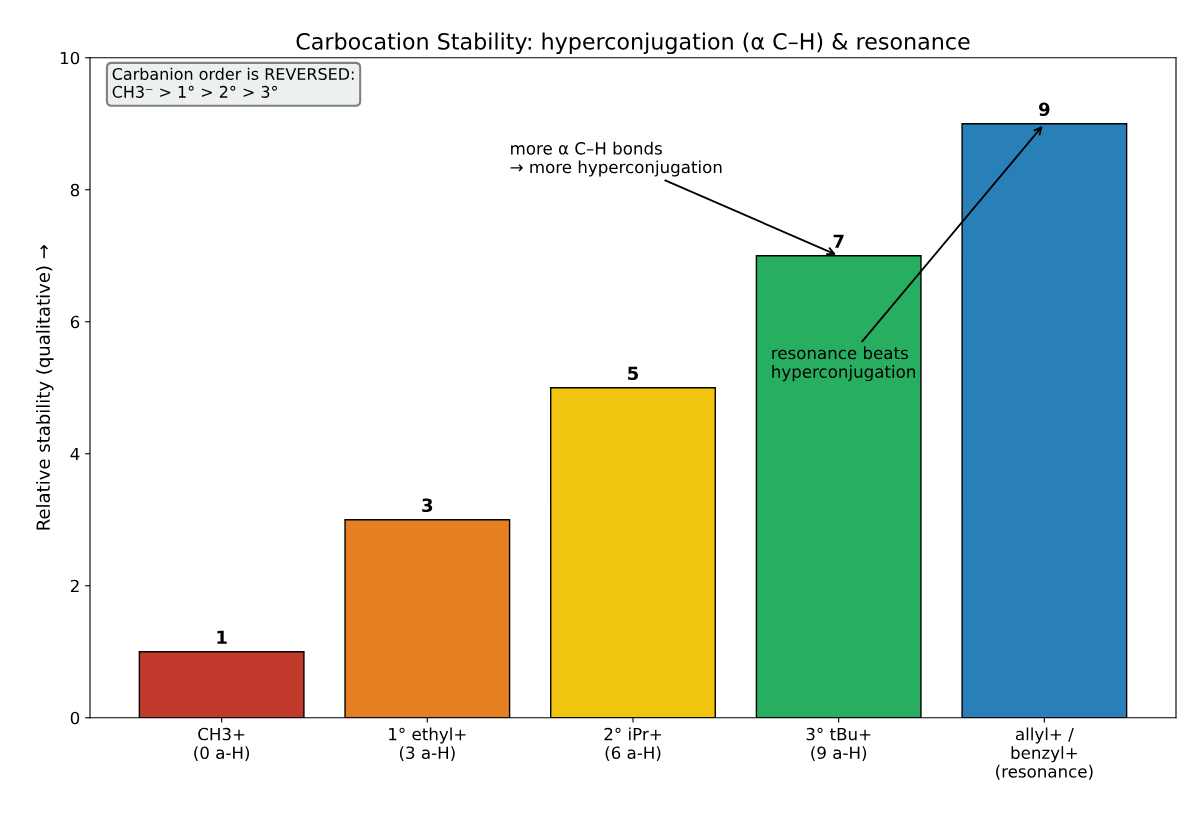 The height and width of the screenshot is (825, 1200). I want to click on annotation: Carbanion order is REVERSED: CH3⁻ > 1° > 2° > 3°, so click(233, 82).